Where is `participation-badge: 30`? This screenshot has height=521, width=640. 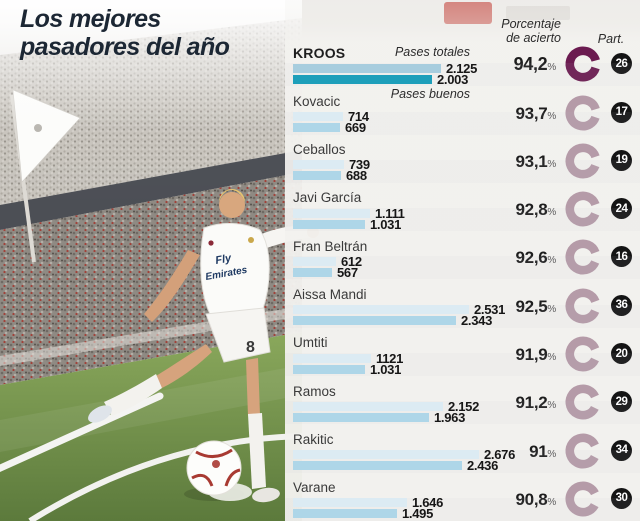 participation-badge: 30 is located at coordinates (621, 498).